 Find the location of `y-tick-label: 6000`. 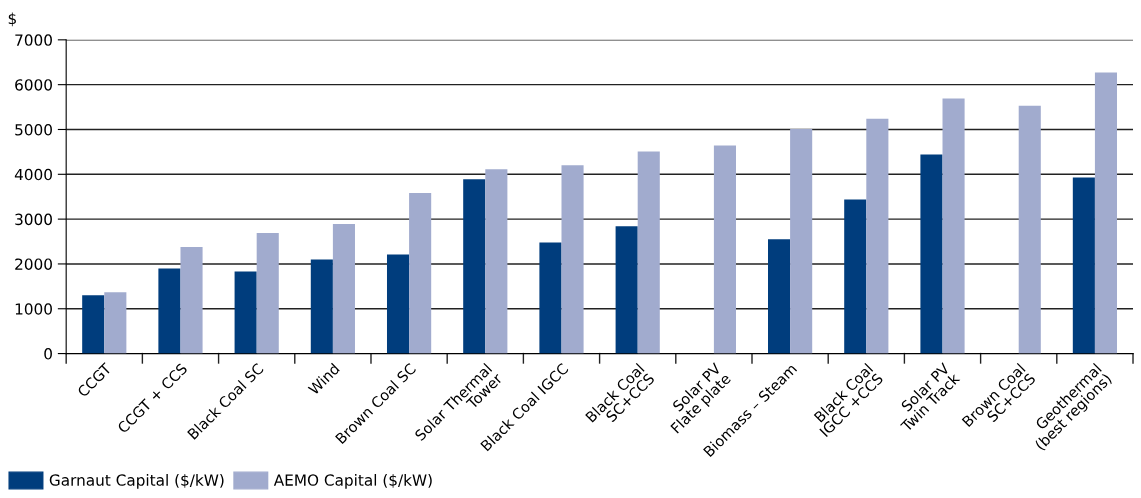

y-tick-label: 6000 is located at coordinates (33, 85).